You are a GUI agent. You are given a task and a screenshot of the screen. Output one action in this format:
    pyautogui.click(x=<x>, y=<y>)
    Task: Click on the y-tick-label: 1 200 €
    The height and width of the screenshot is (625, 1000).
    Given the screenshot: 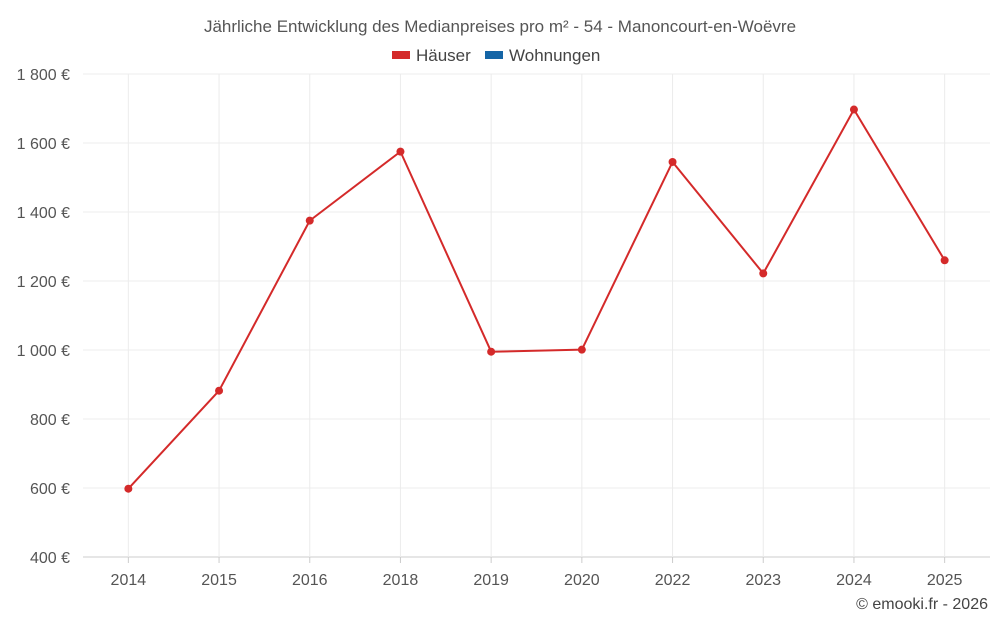 What is the action you would take?
    pyautogui.click(x=43, y=282)
    